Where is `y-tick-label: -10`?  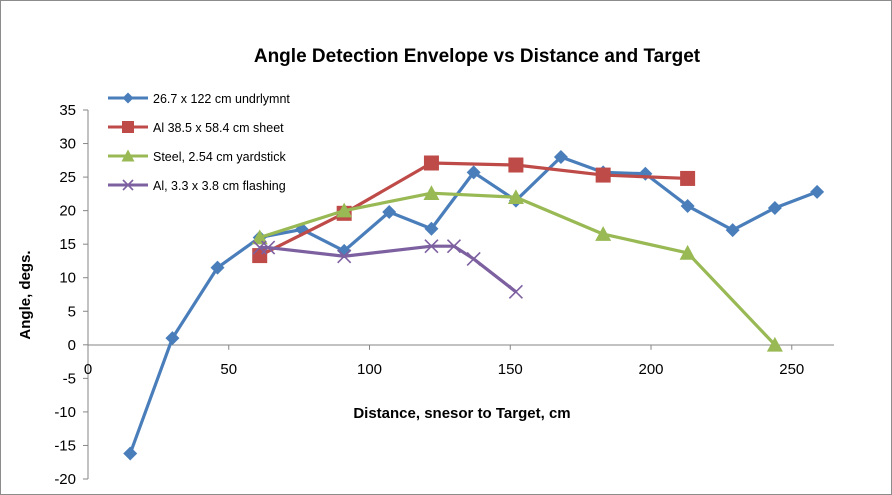 y-tick-label: -10 is located at coordinates (65, 412).